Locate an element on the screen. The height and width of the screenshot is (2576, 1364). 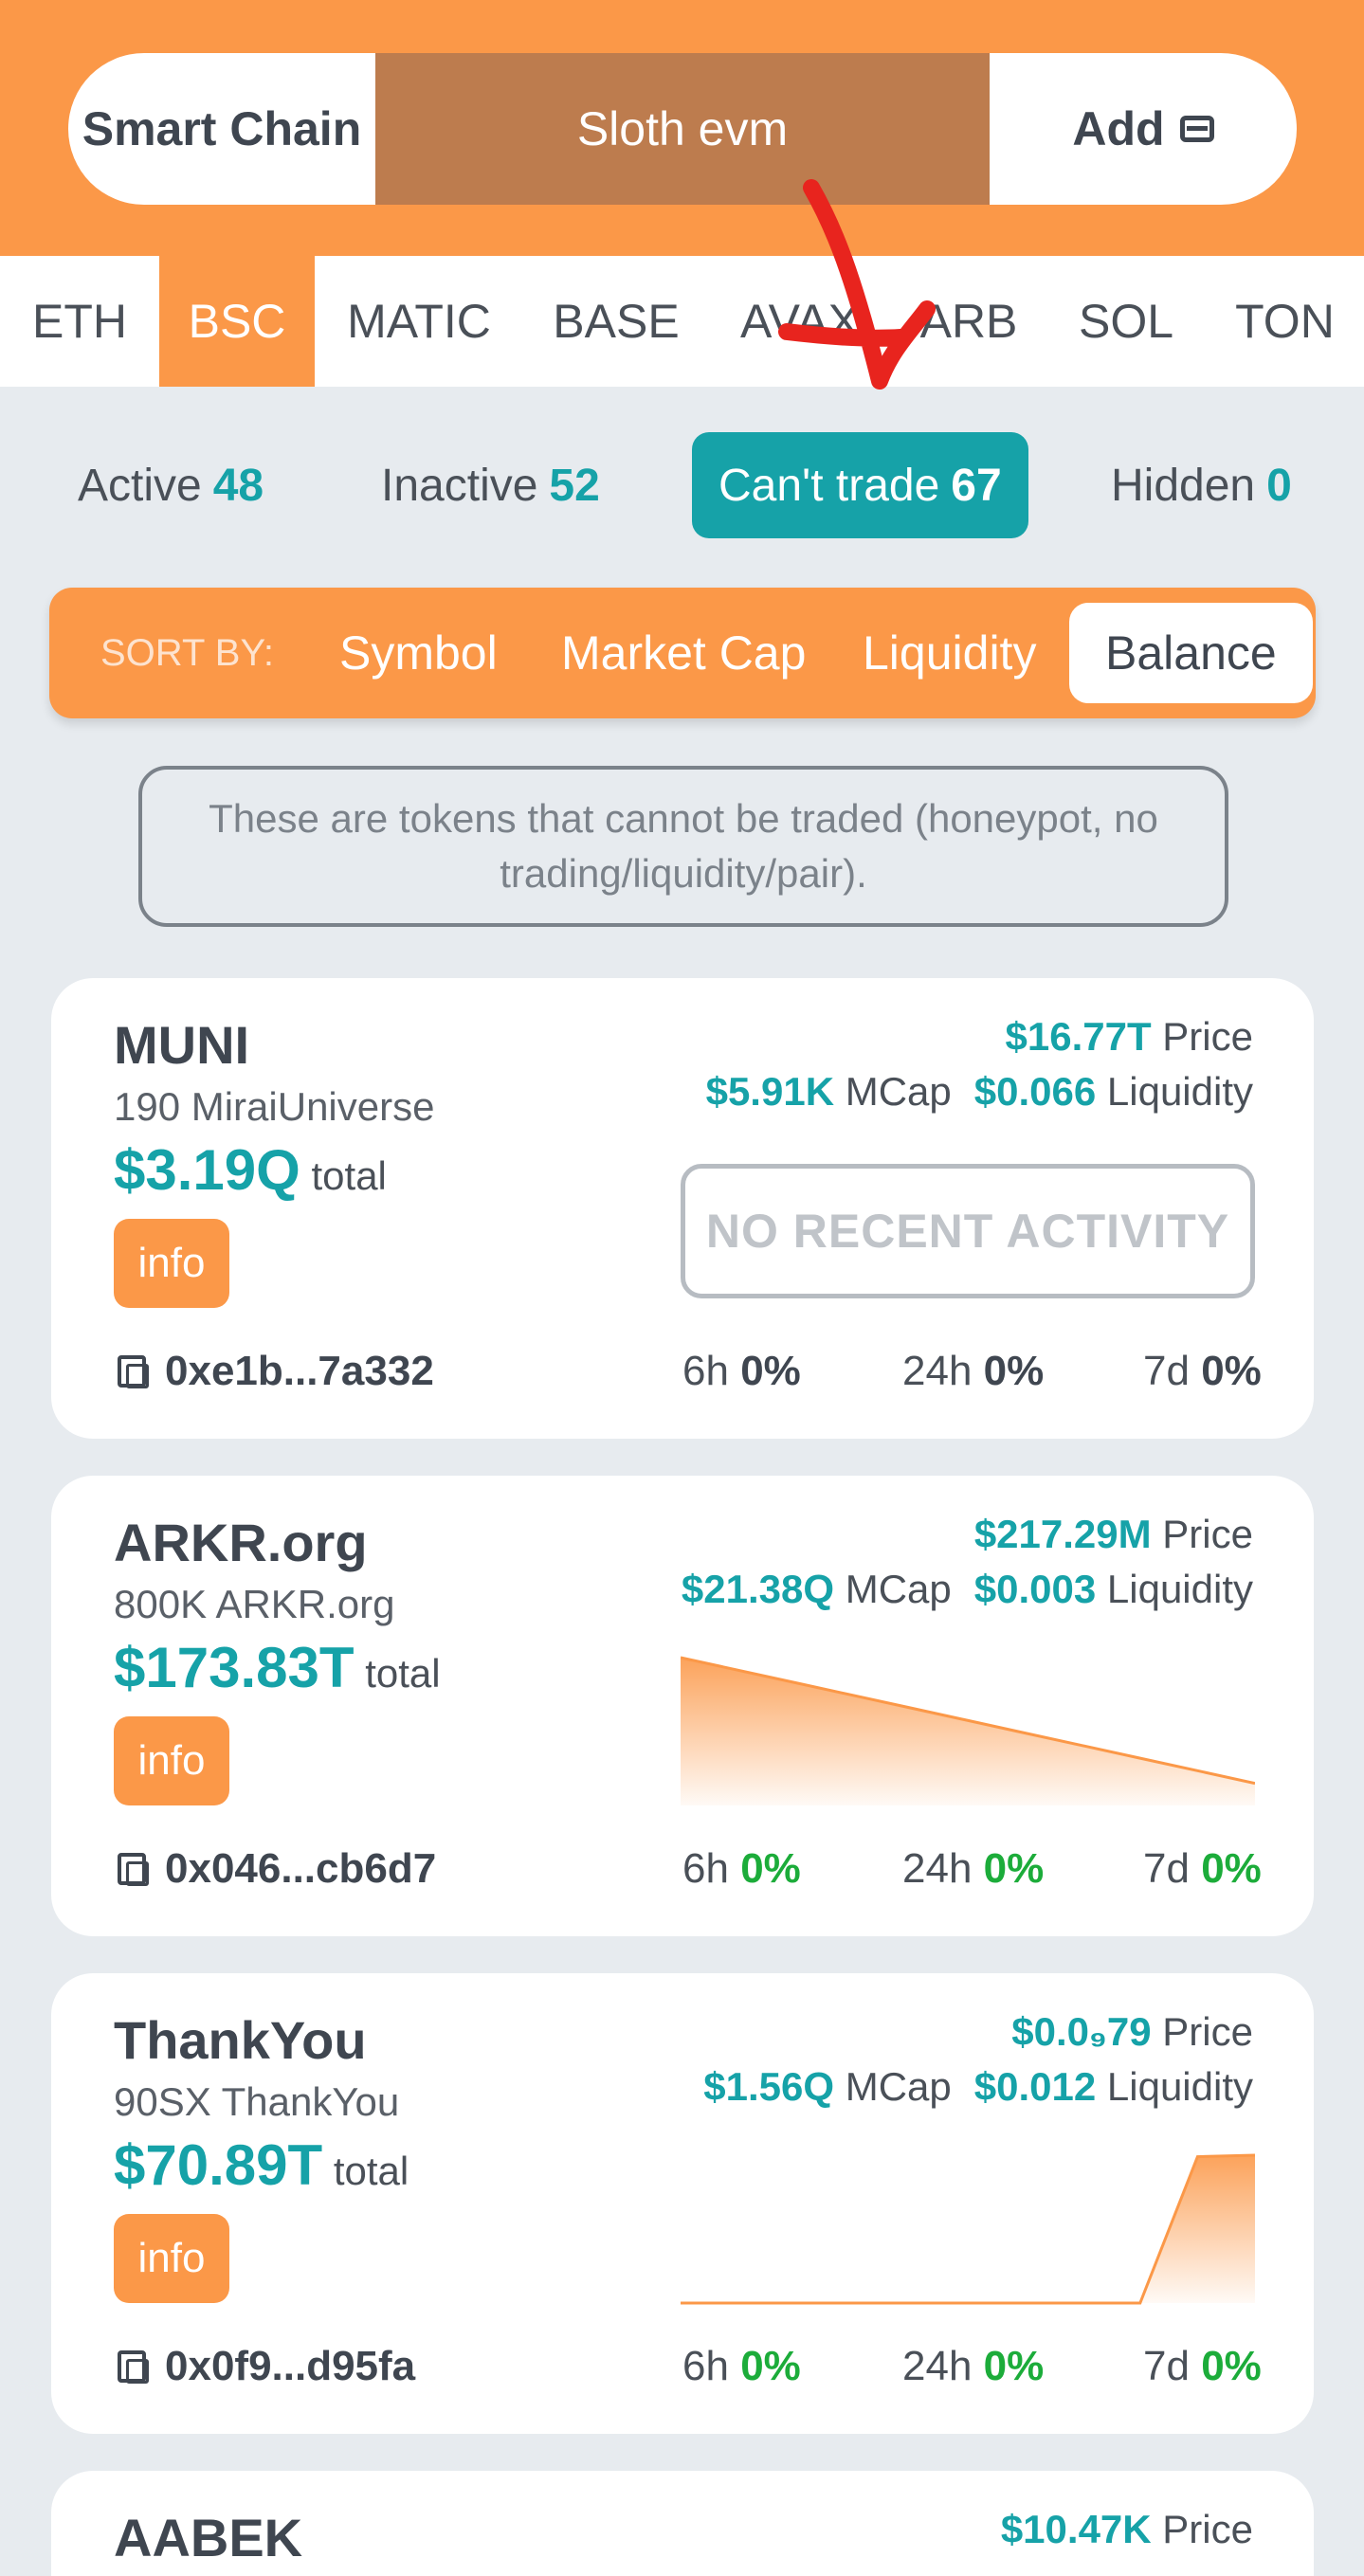
token-price: $16.77T Price is located at coordinates (1130, 1037).